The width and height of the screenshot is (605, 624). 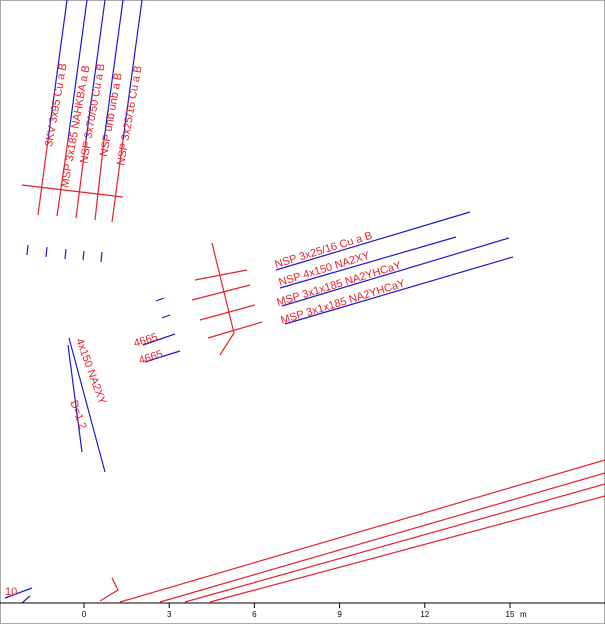 What do you see at coordinates (523, 614) in the screenshot?
I see `scale-unit: m` at bounding box center [523, 614].